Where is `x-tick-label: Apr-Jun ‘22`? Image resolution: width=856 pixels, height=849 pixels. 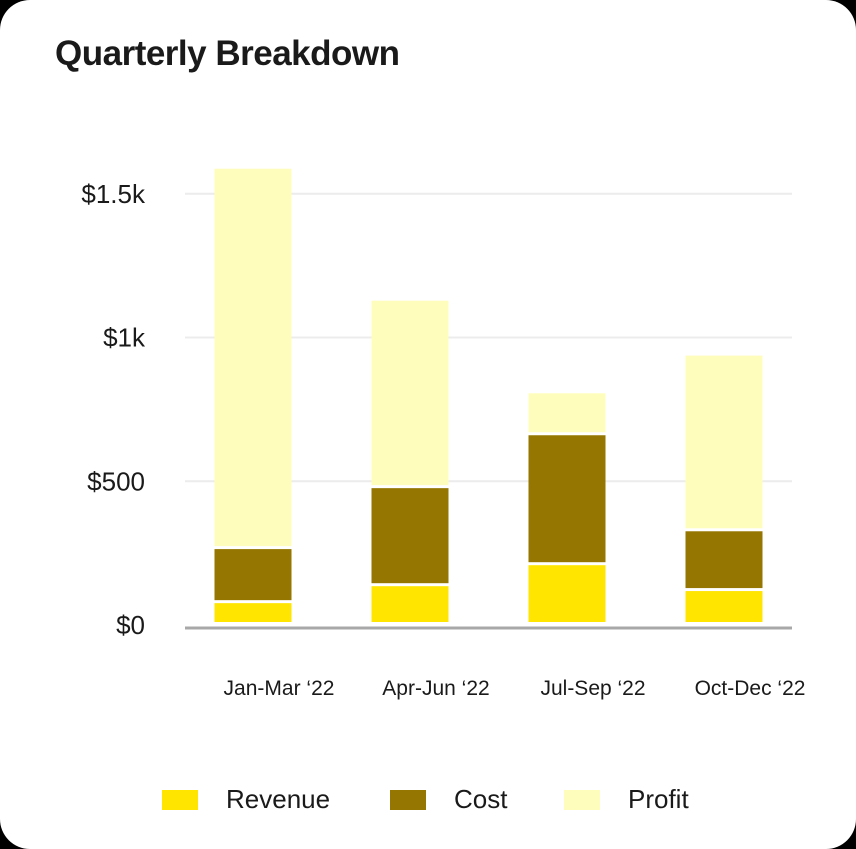
x-tick-label: Apr-Jun ‘22 is located at coordinates (435, 688).